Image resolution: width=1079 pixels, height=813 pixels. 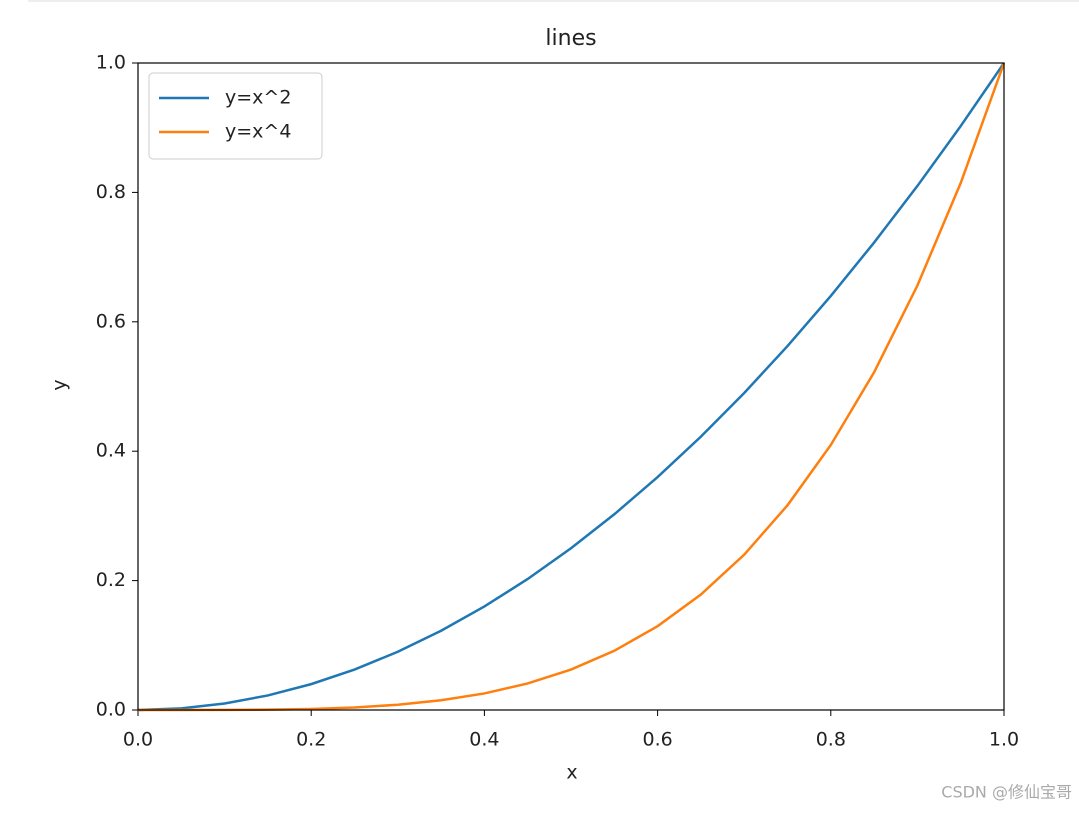 What do you see at coordinates (831, 740) in the screenshot?
I see `x-tick-label: 0.8` at bounding box center [831, 740].